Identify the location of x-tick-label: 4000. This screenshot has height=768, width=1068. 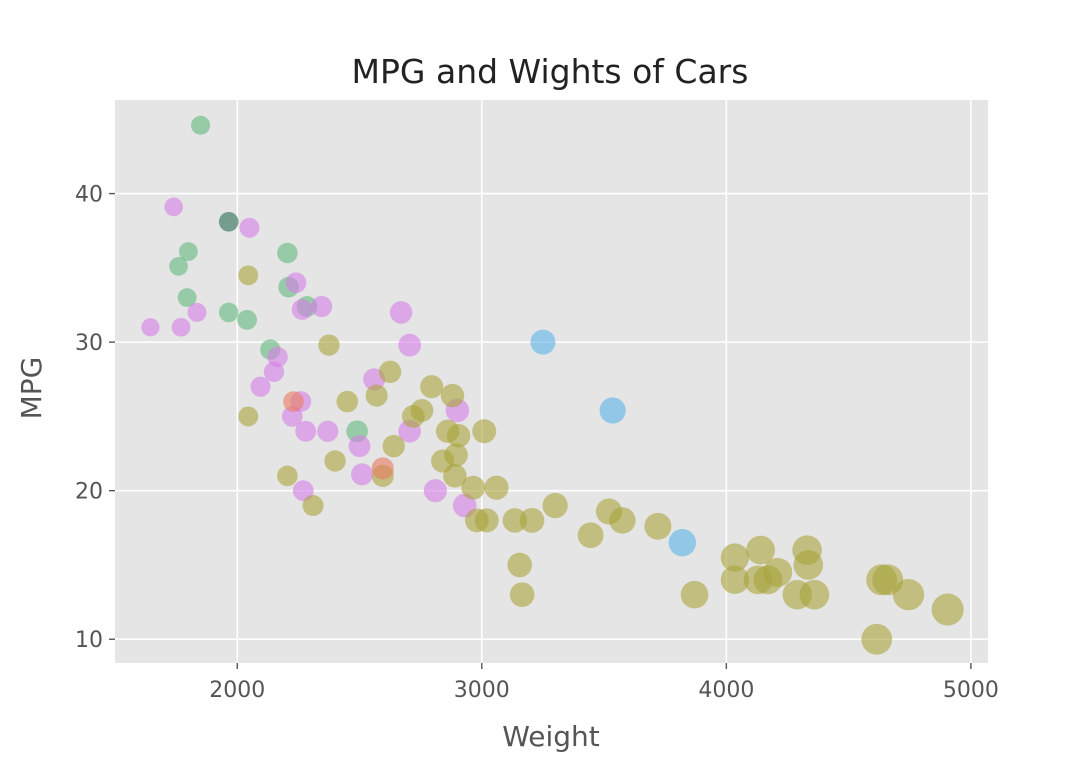
(726, 690).